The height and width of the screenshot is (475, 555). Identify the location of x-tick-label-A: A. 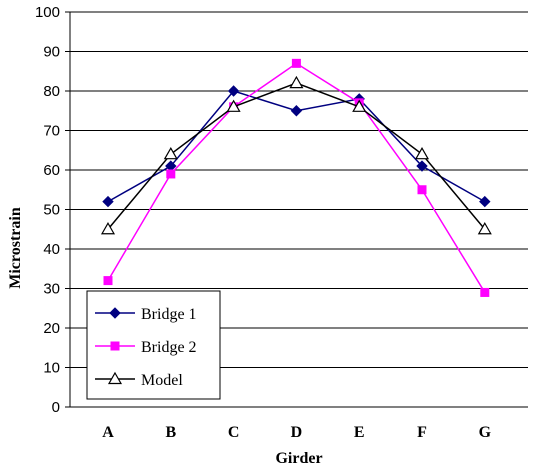
(108, 432).